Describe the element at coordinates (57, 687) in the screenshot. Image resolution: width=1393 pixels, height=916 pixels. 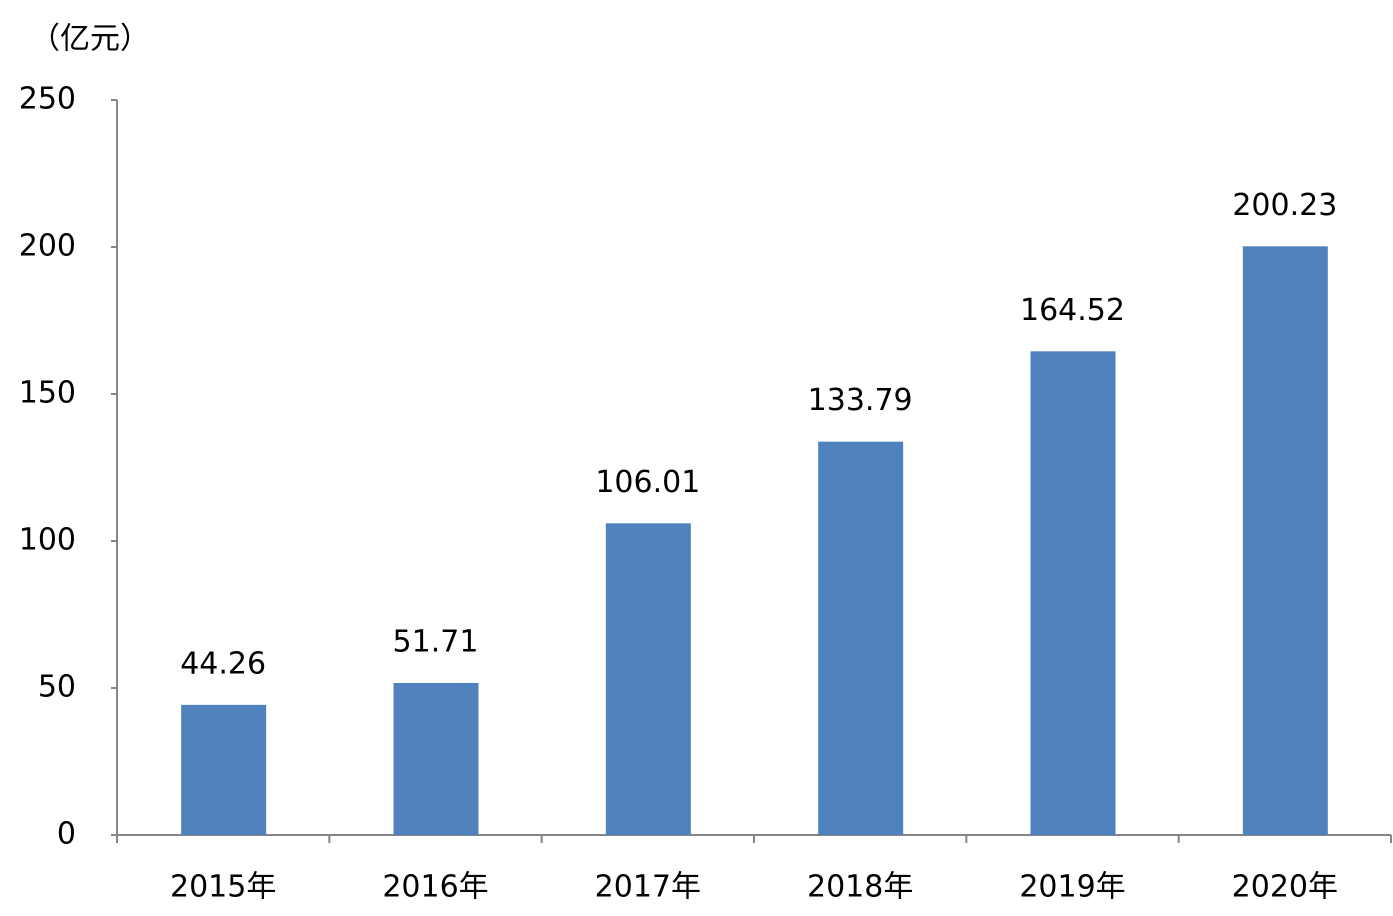
I see `y-tick-label: 50` at that location.